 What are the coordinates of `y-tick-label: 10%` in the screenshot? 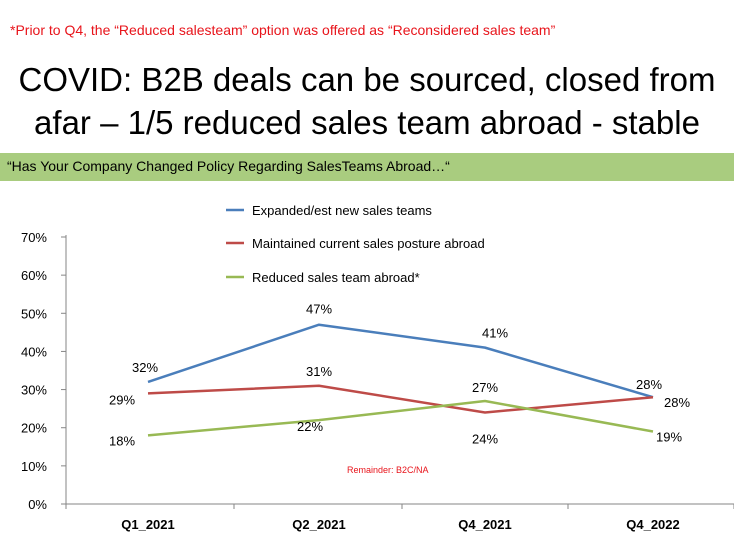 It's located at (34, 466).